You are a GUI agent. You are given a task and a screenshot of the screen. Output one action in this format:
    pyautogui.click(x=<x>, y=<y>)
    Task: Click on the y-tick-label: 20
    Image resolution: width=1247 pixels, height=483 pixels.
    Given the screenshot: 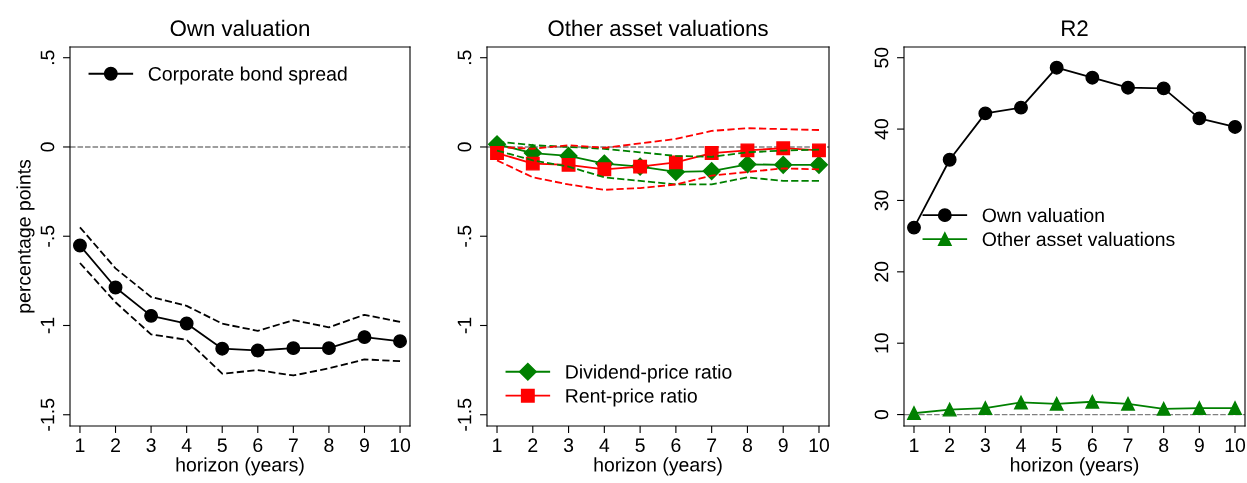 What is the action you would take?
    pyautogui.click(x=881, y=271)
    